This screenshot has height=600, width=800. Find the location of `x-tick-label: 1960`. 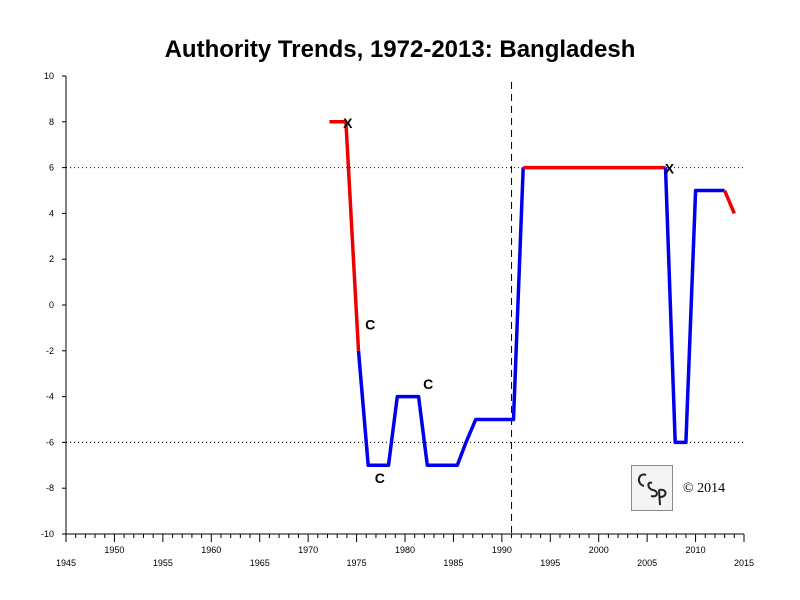

x-tick-label: 1960 is located at coordinates (211, 550).